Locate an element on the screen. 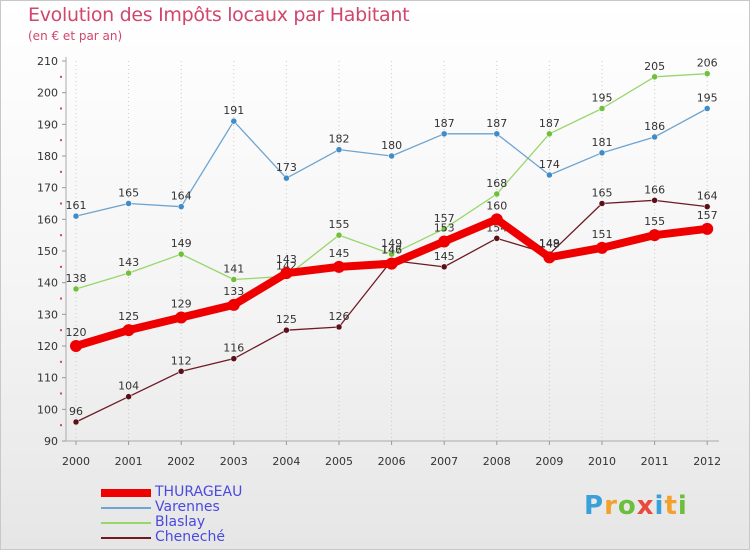  x-tick-label: 2012 is located at coordinates (707, 461).